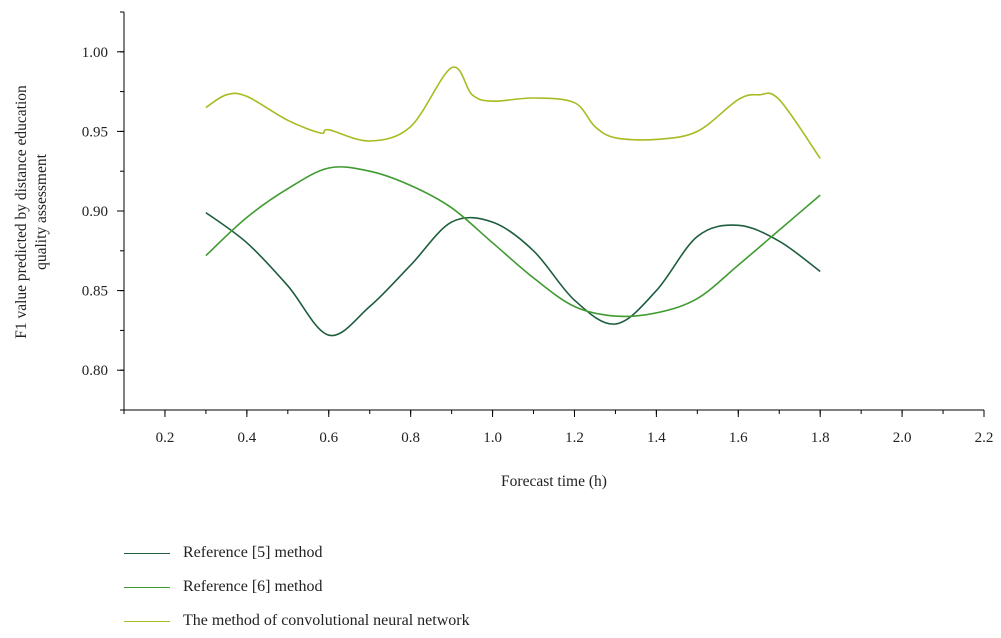 The height and width of the screenshot is (638, 1001). Describe the element at coordinates (410, 438) in the screenshot. I see `x-tick-label: 0.8` at that location.